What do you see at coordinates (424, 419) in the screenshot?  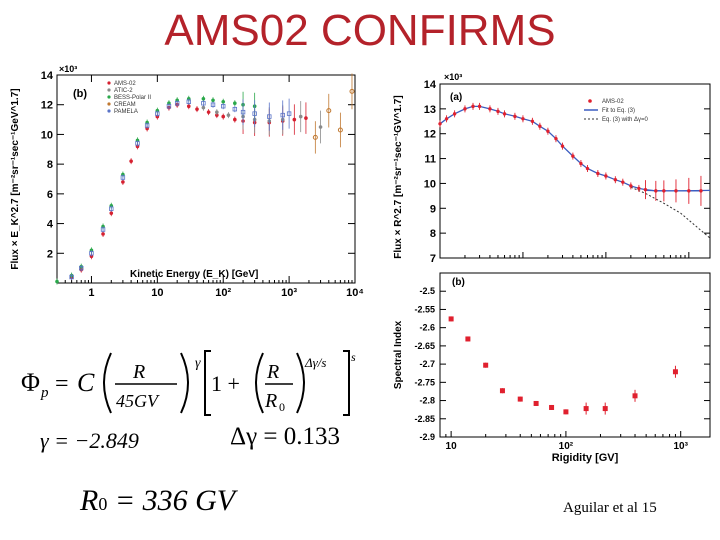 I see `y-tick-label: -2.85` at bounding box center [424, 419].